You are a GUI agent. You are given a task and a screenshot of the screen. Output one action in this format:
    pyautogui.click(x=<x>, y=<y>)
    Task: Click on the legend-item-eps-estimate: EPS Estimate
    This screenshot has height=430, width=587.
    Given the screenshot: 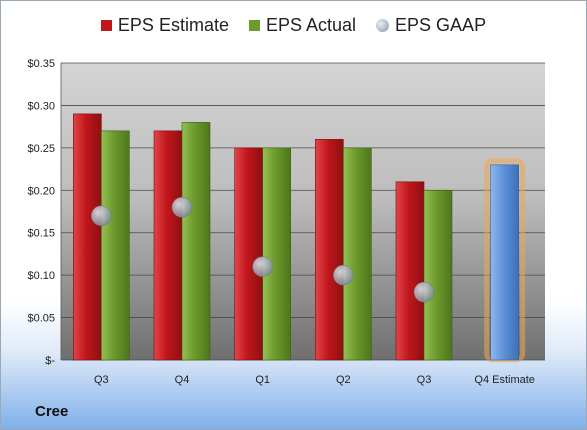 What is the action you would take?
    pyautogui.click(x=164, y=25)
    